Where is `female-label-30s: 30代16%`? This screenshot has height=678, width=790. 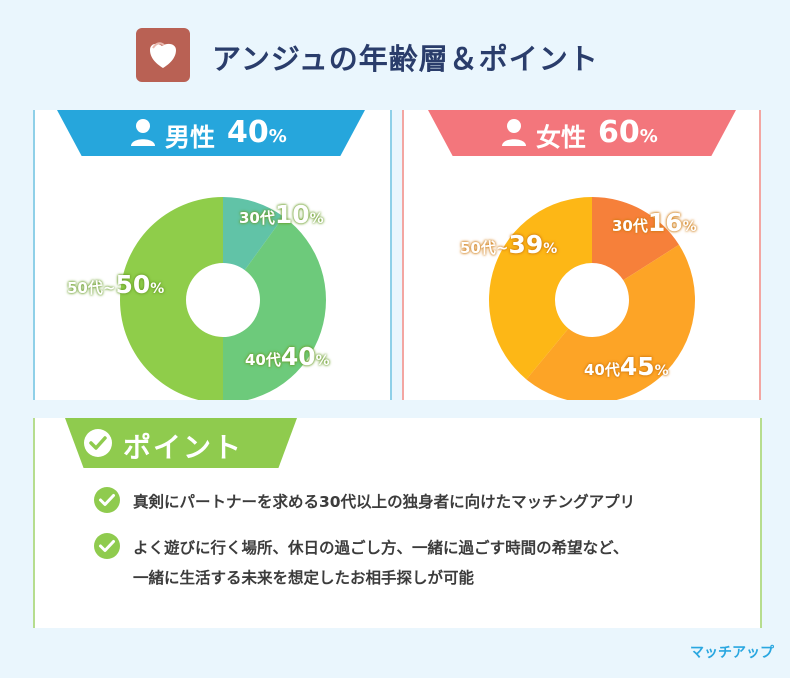 female-label-30s: 30代16% is located at coordinates (654, 222).